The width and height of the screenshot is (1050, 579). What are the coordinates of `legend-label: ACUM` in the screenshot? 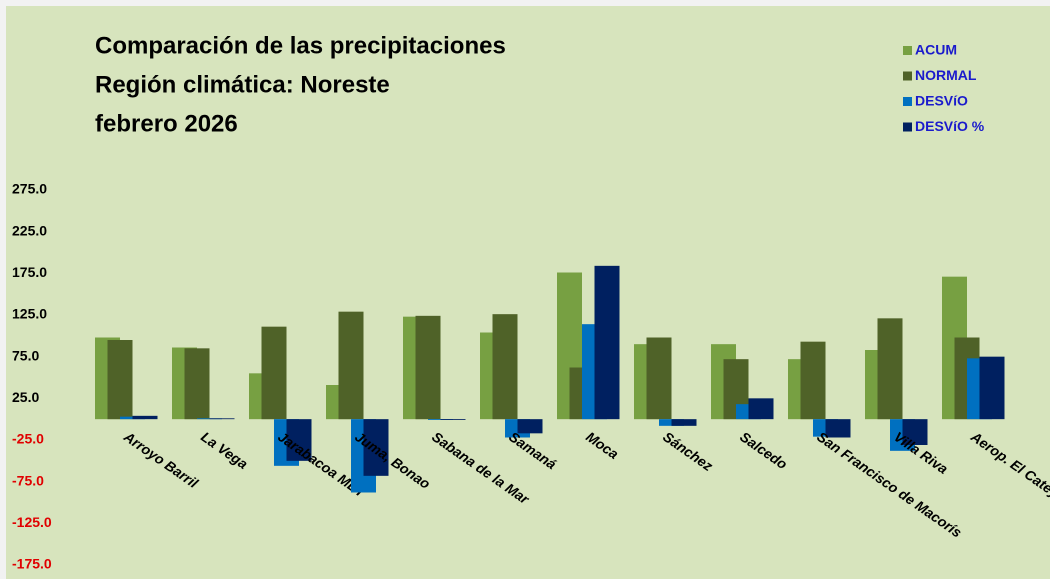 It's located at (936, 50).